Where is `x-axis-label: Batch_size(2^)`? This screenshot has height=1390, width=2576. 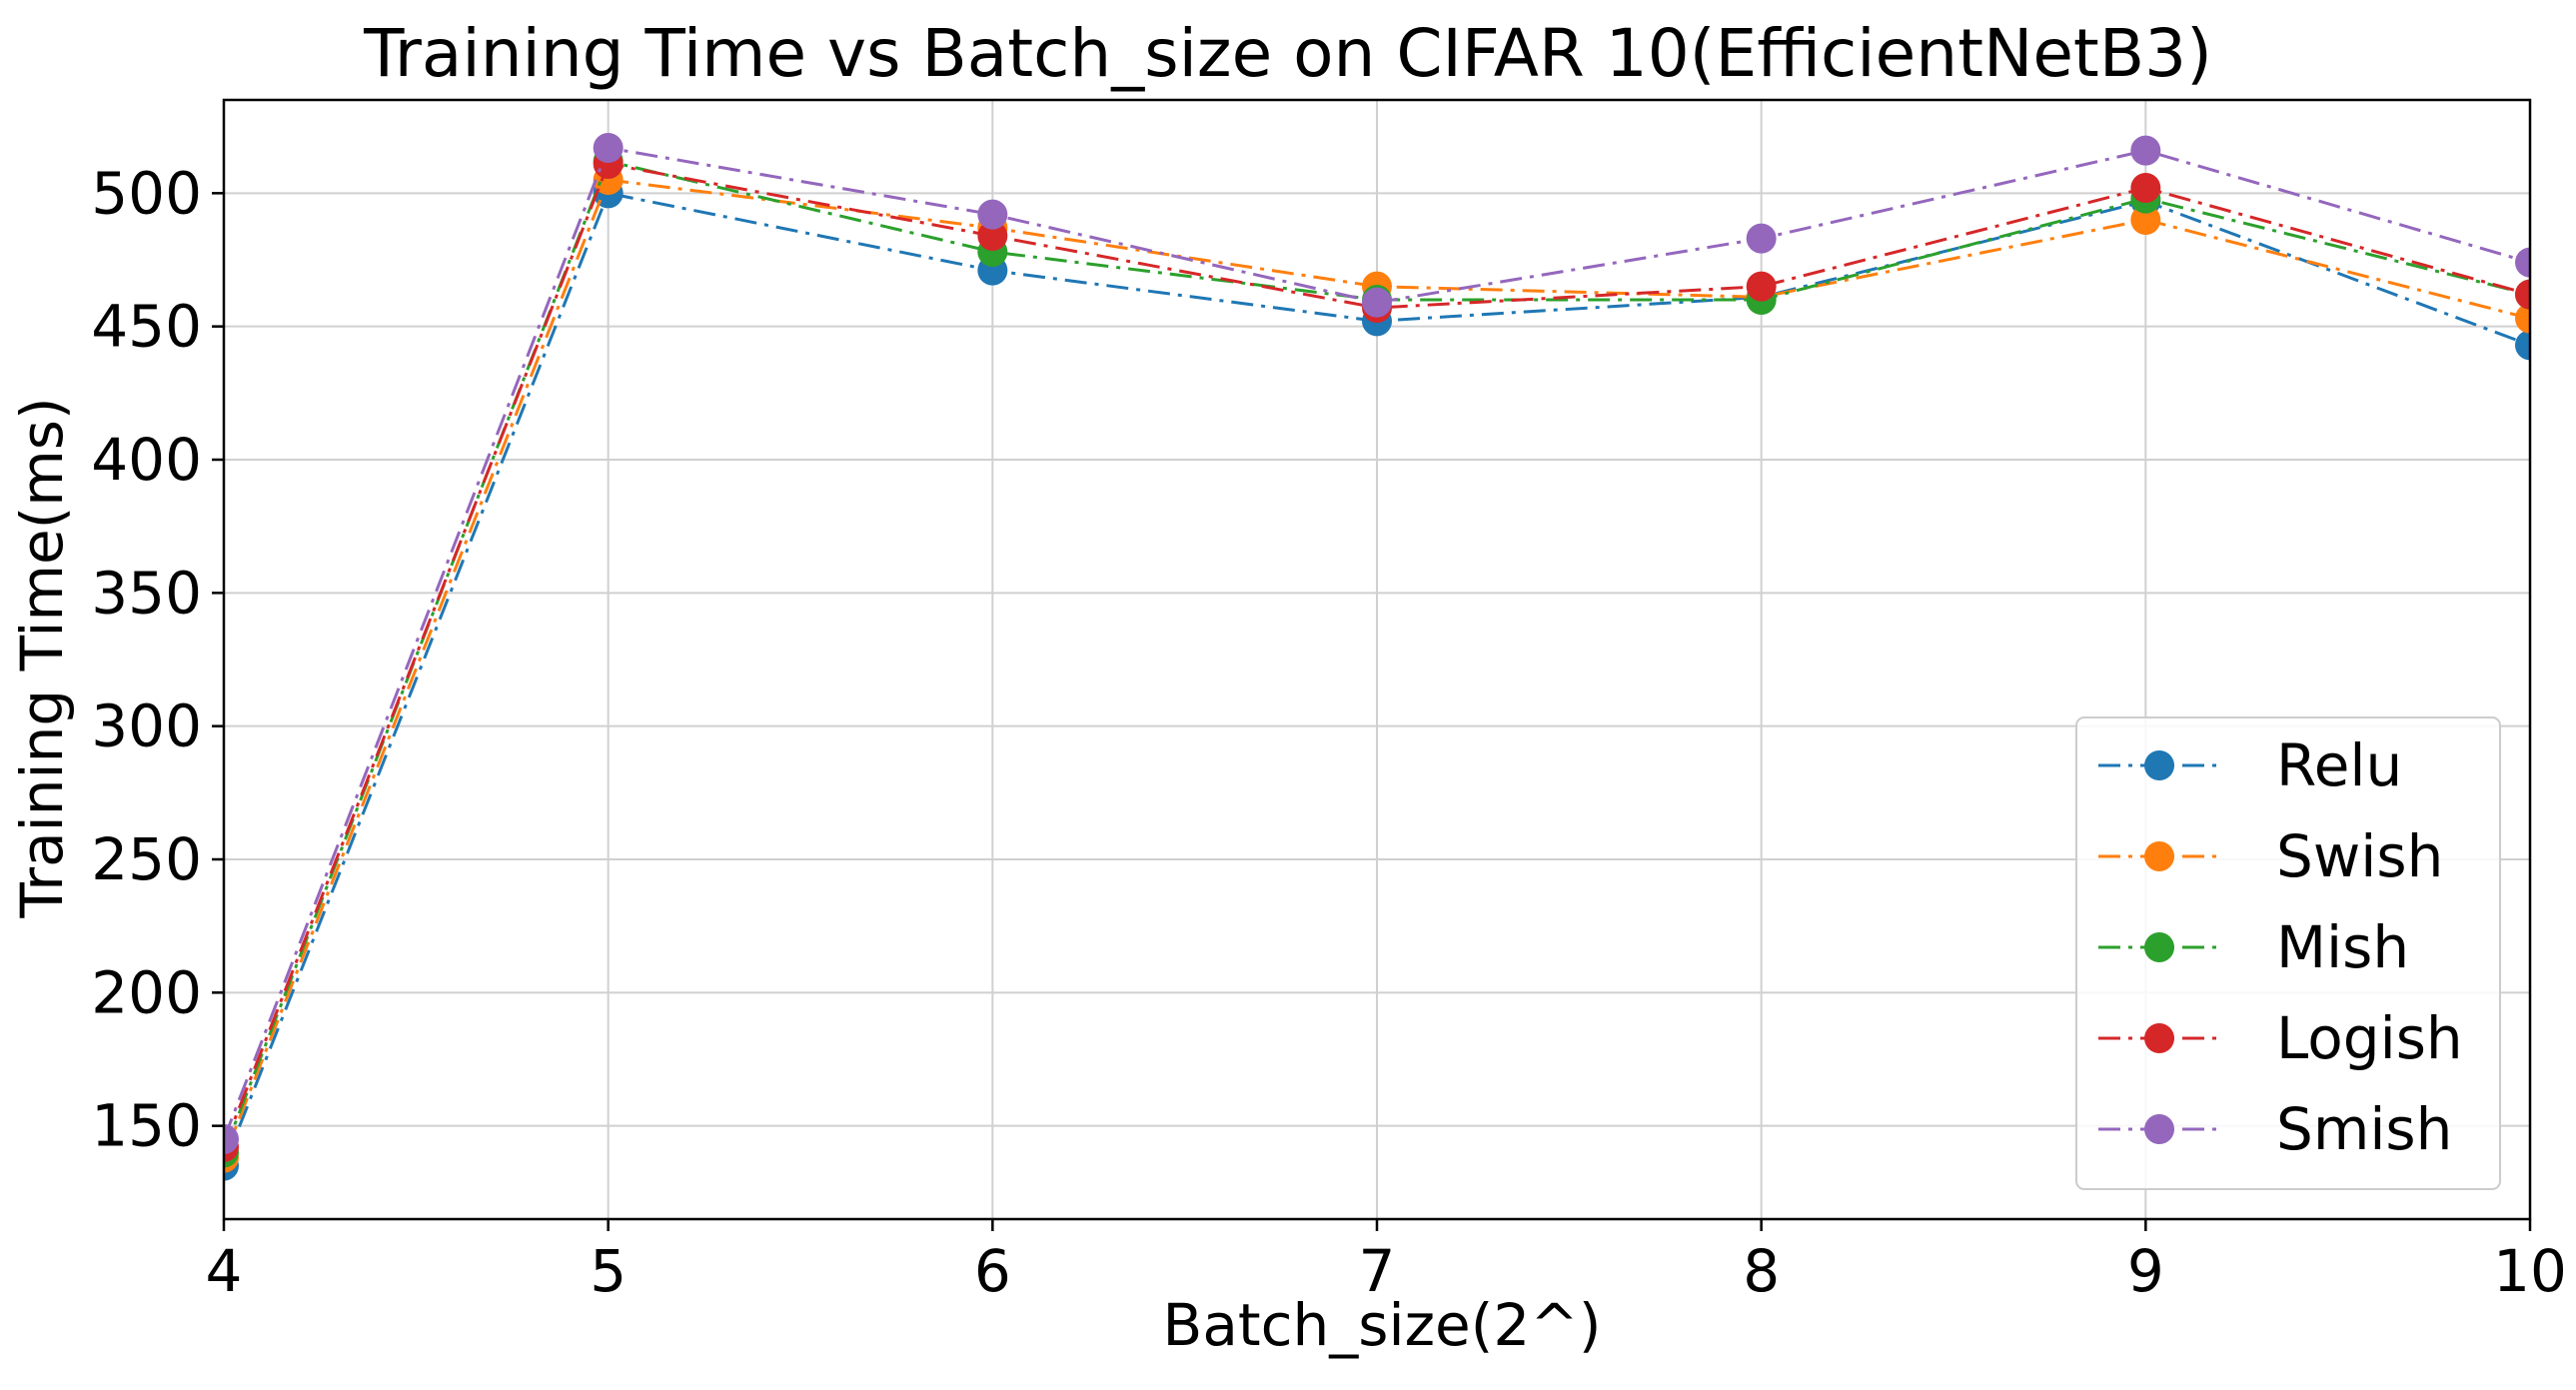 x-axis-label: Batch_size(2^) is located at coordinates (1382, 1325).